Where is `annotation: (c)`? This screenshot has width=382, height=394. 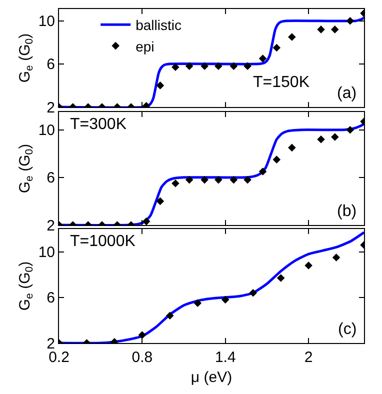 annotation: (c) is located at coordinates (347, 329).